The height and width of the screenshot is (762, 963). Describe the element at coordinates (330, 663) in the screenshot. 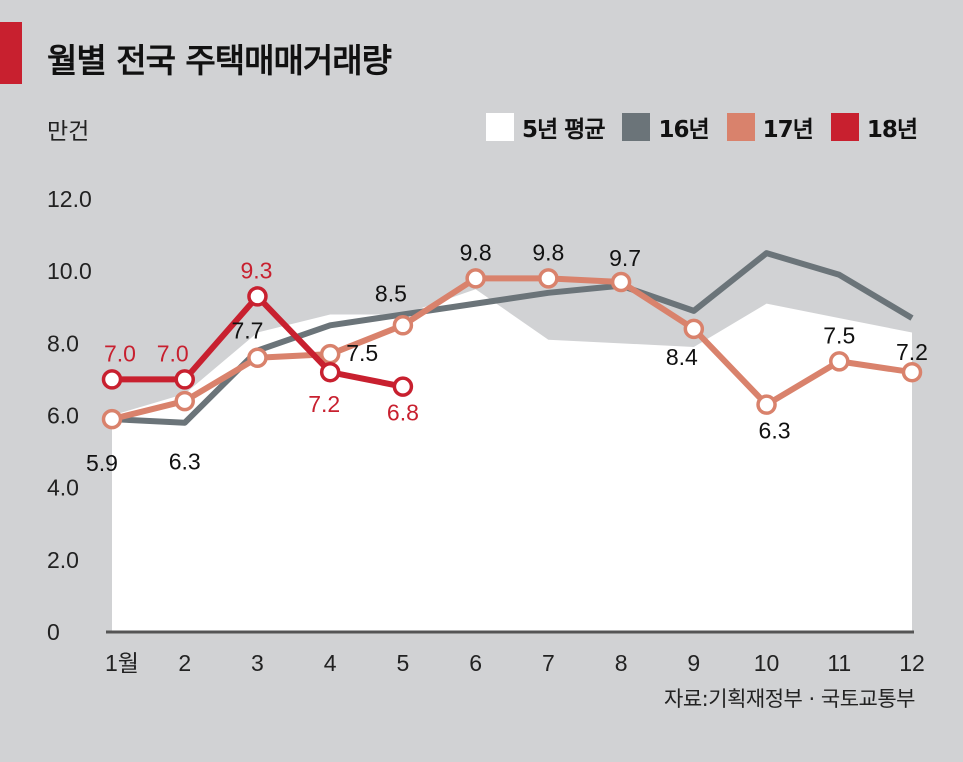

I see `x-tick-label: 4` at that location.